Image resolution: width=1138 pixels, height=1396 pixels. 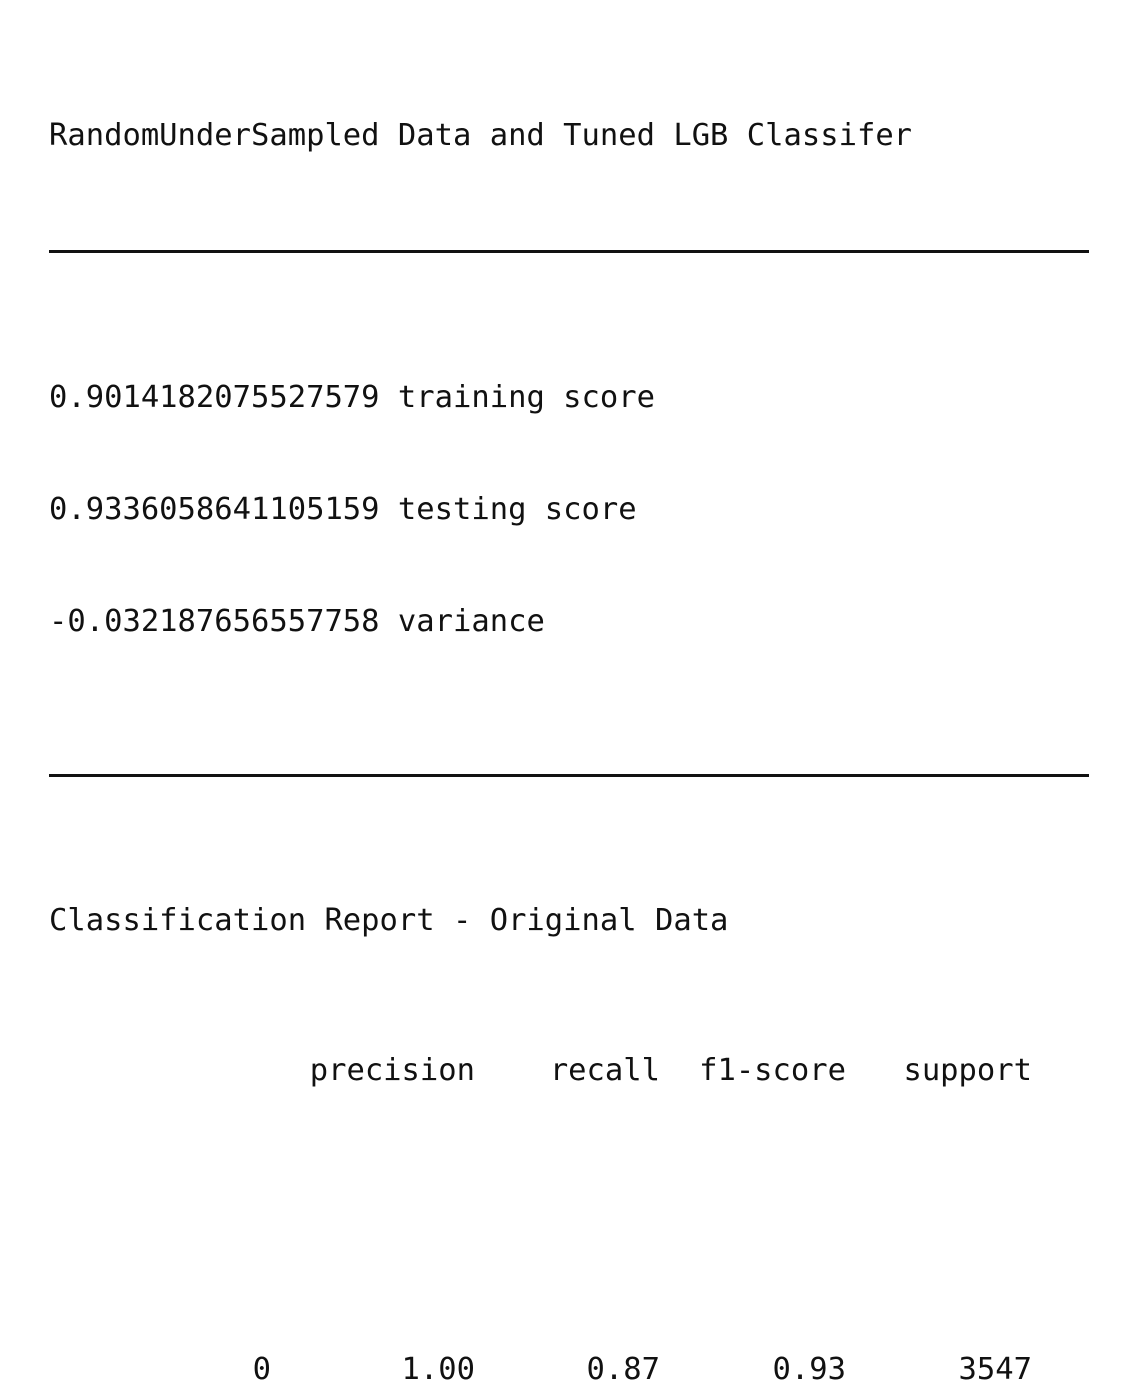 I want to click on precision-value: 1.00, so click(x=438, y=1370).